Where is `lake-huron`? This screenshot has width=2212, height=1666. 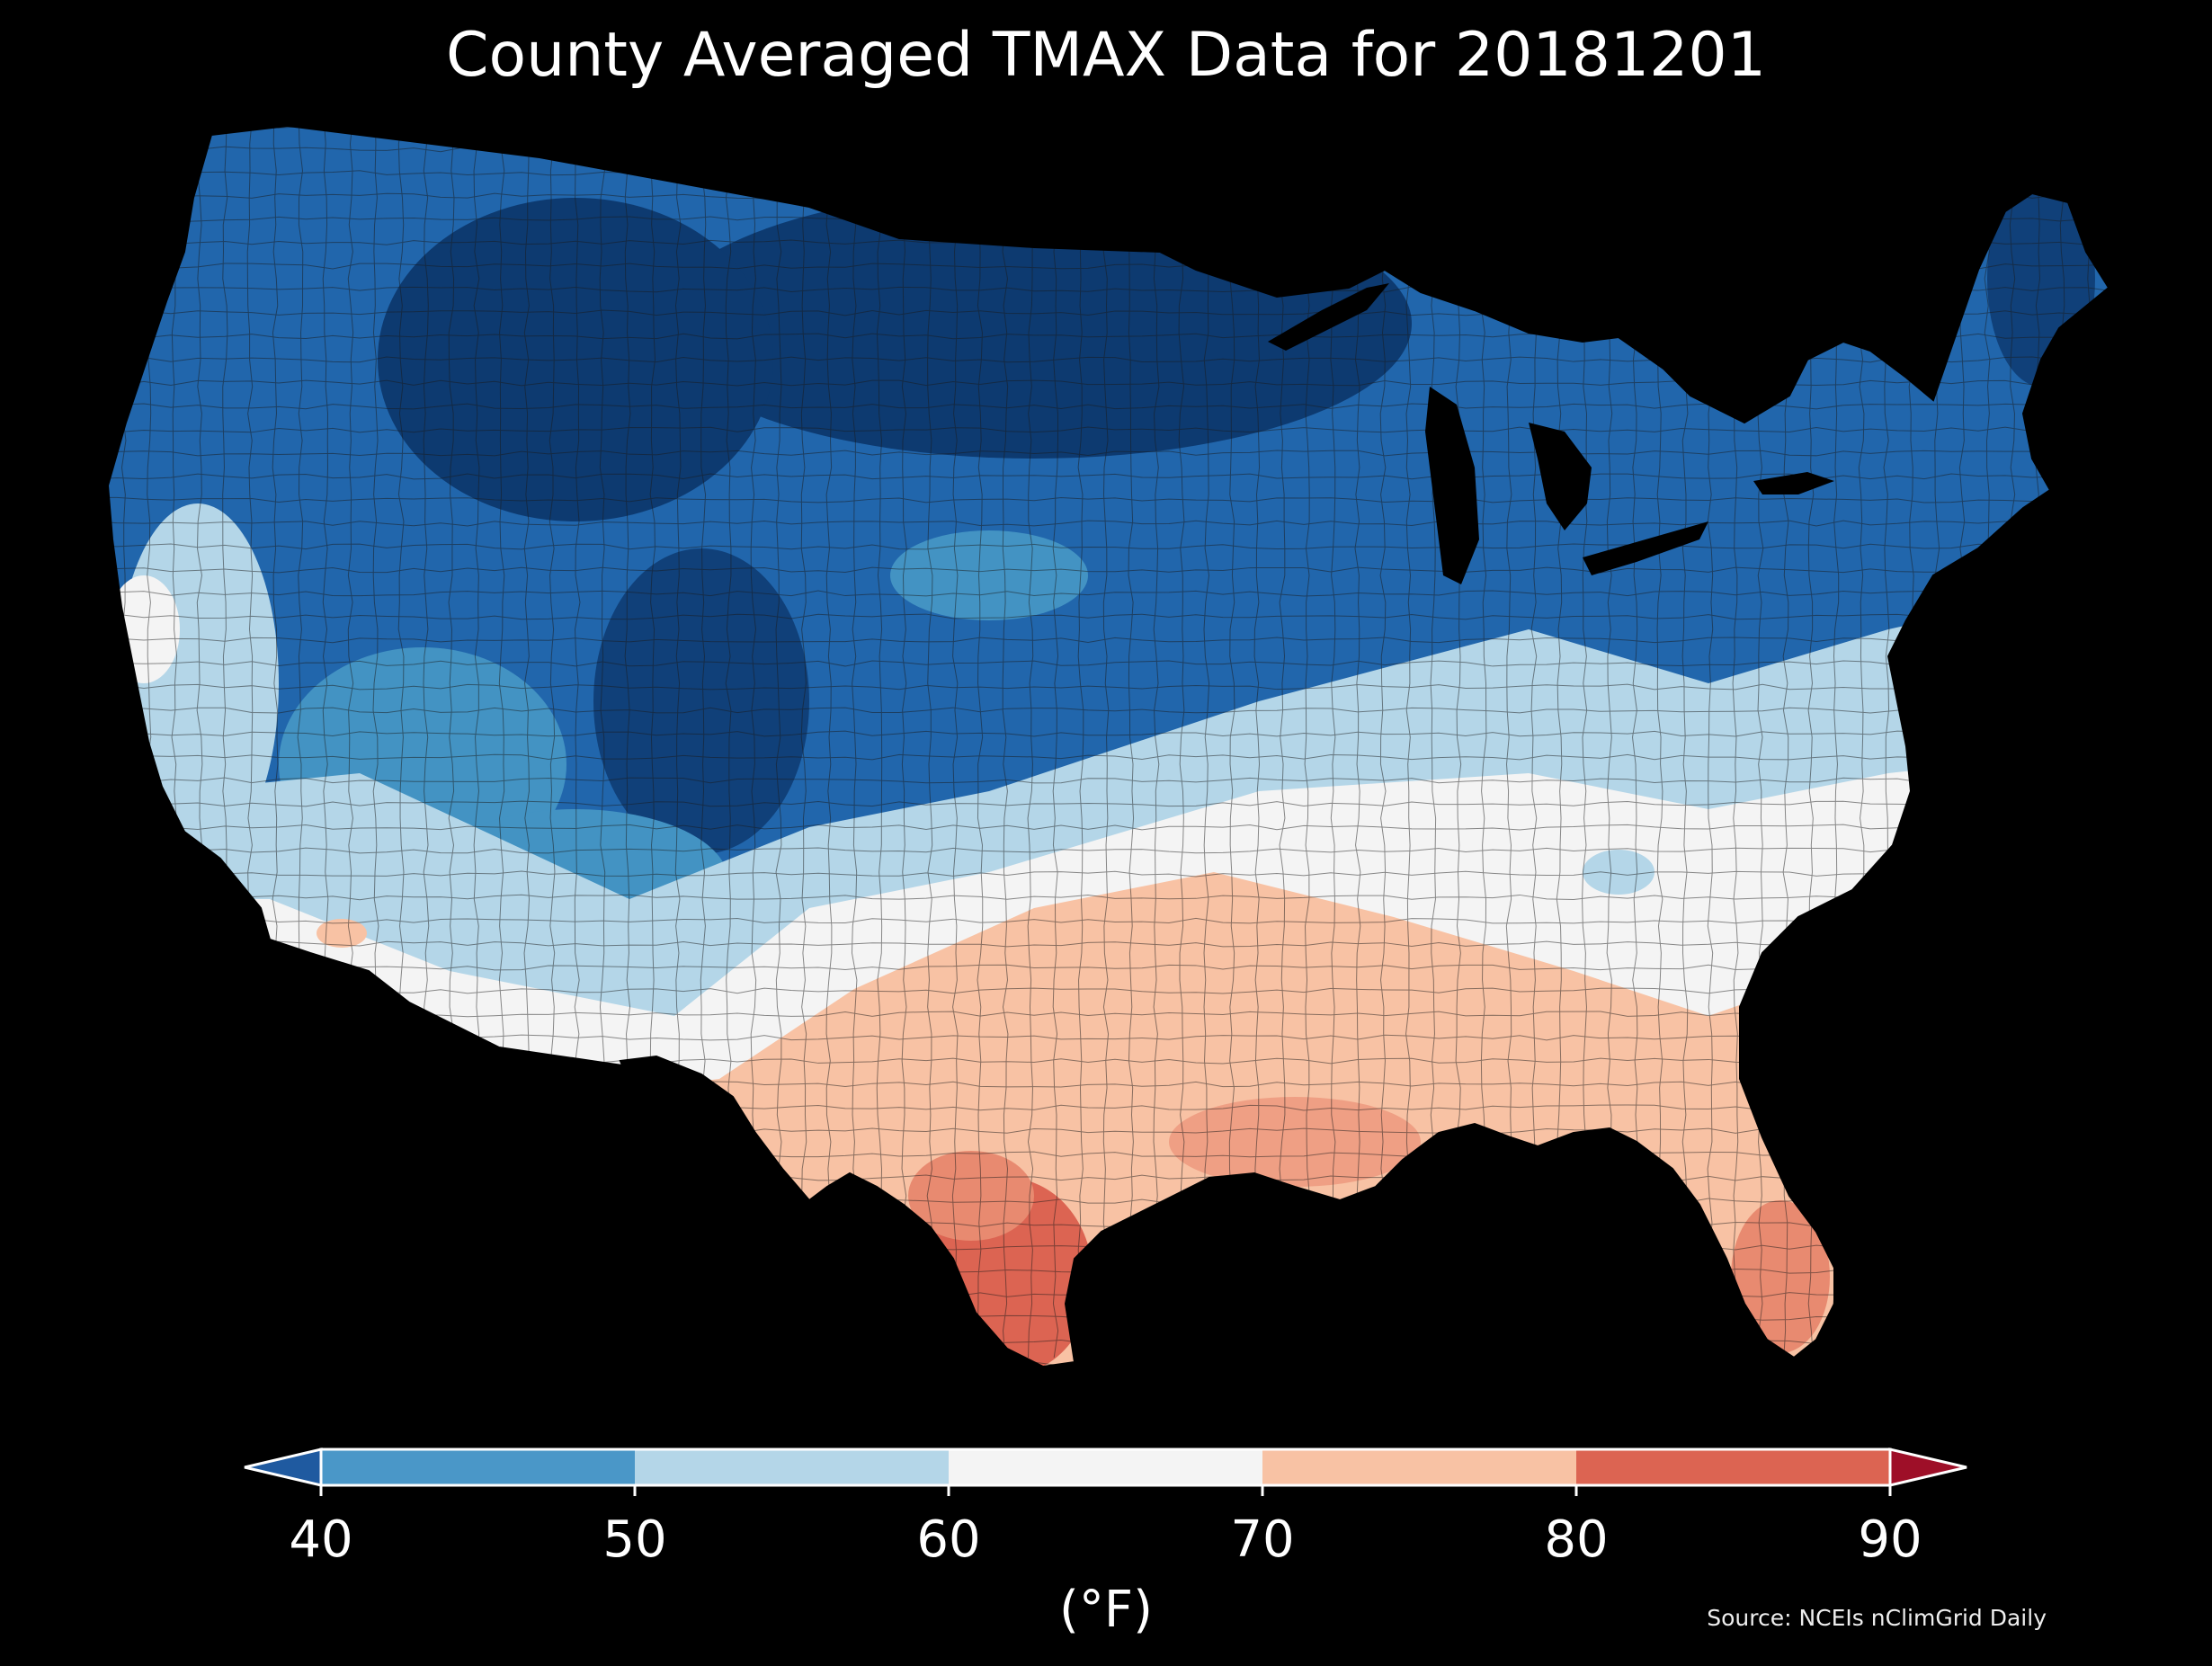 lake-huron is located at coordinates (1560, 477).